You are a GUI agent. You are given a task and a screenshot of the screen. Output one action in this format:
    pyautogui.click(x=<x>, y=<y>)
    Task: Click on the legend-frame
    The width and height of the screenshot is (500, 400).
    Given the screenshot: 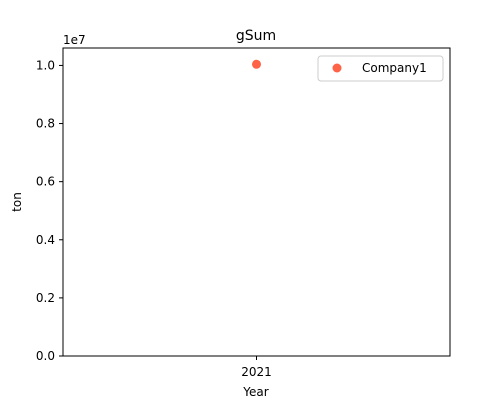 What is the action you would take?
    pyautogui.click(x=380, y=68)
    